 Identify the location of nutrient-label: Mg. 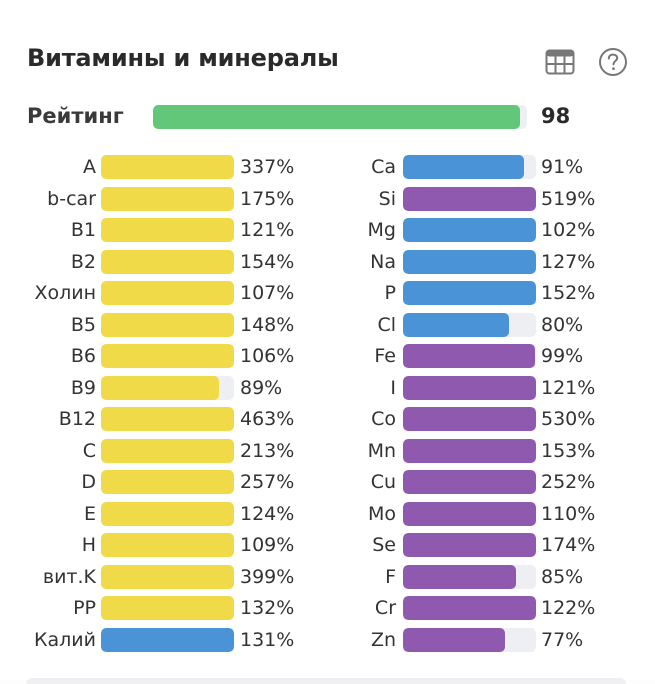
(381, 230).